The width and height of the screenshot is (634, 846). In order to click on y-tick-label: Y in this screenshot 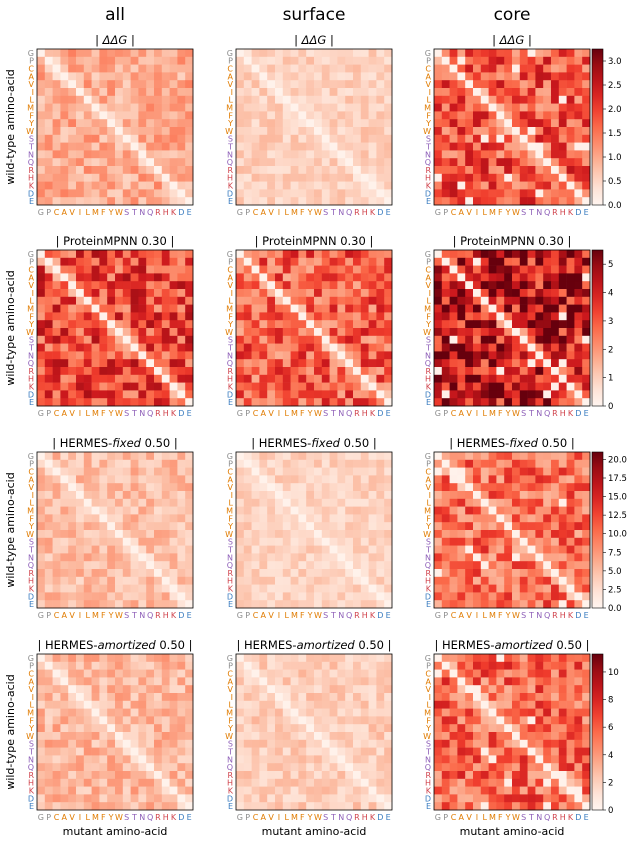, I will do `click(230, 526)`.